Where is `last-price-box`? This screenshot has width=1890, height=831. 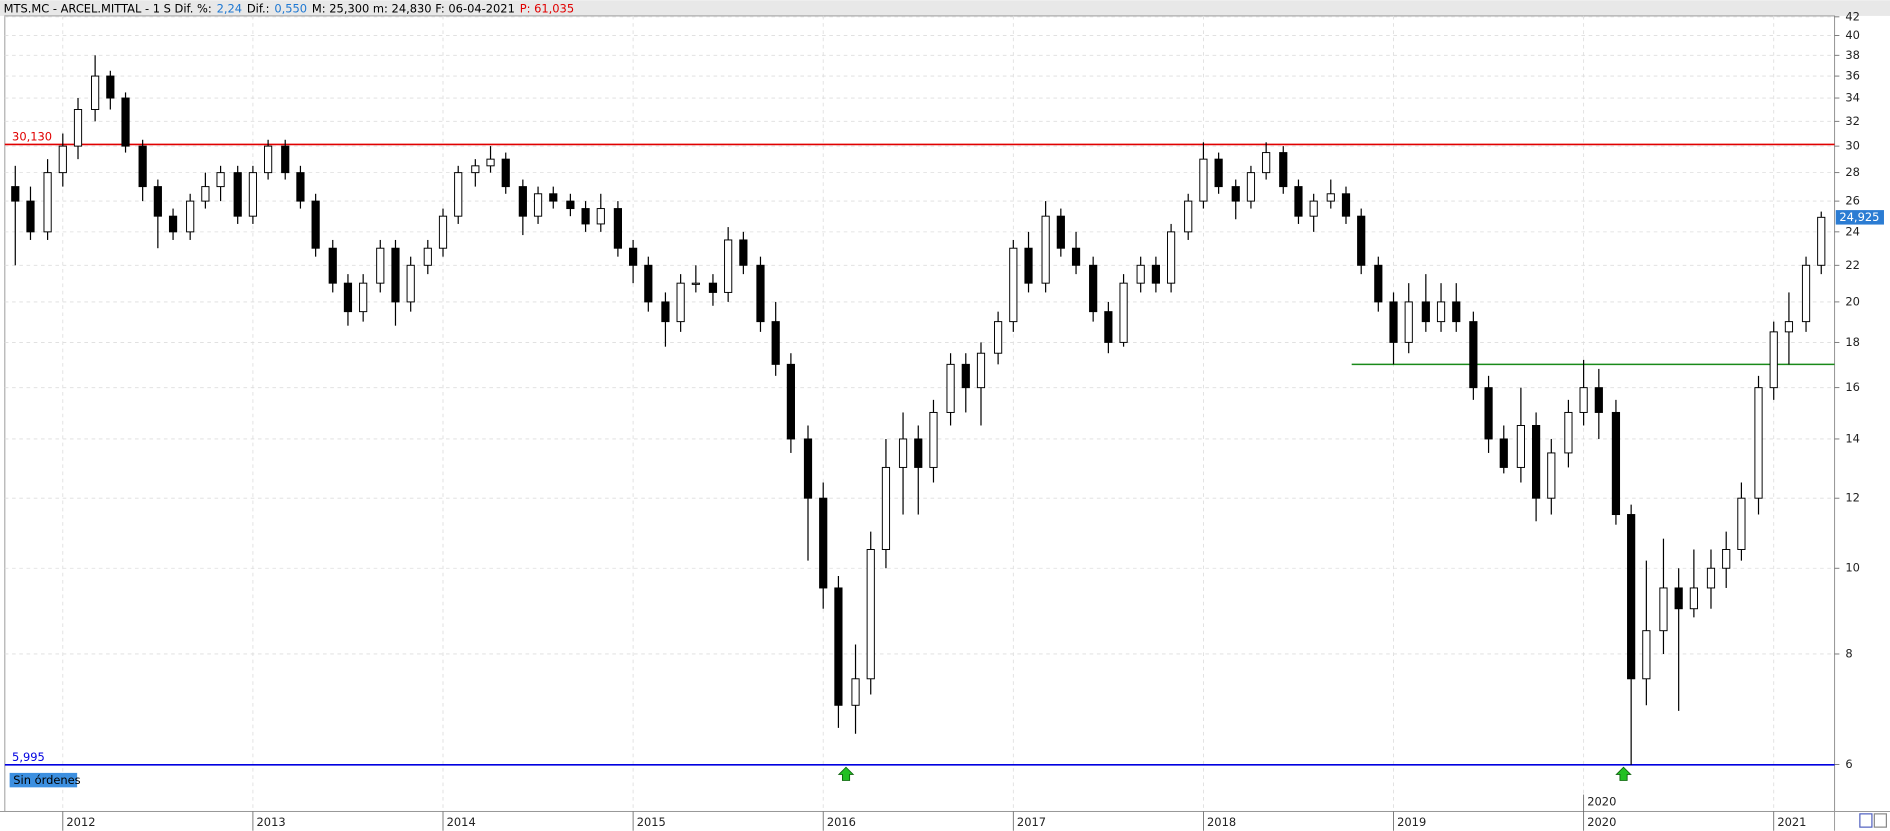
last-price-box is located at coordinates (1859, 217).